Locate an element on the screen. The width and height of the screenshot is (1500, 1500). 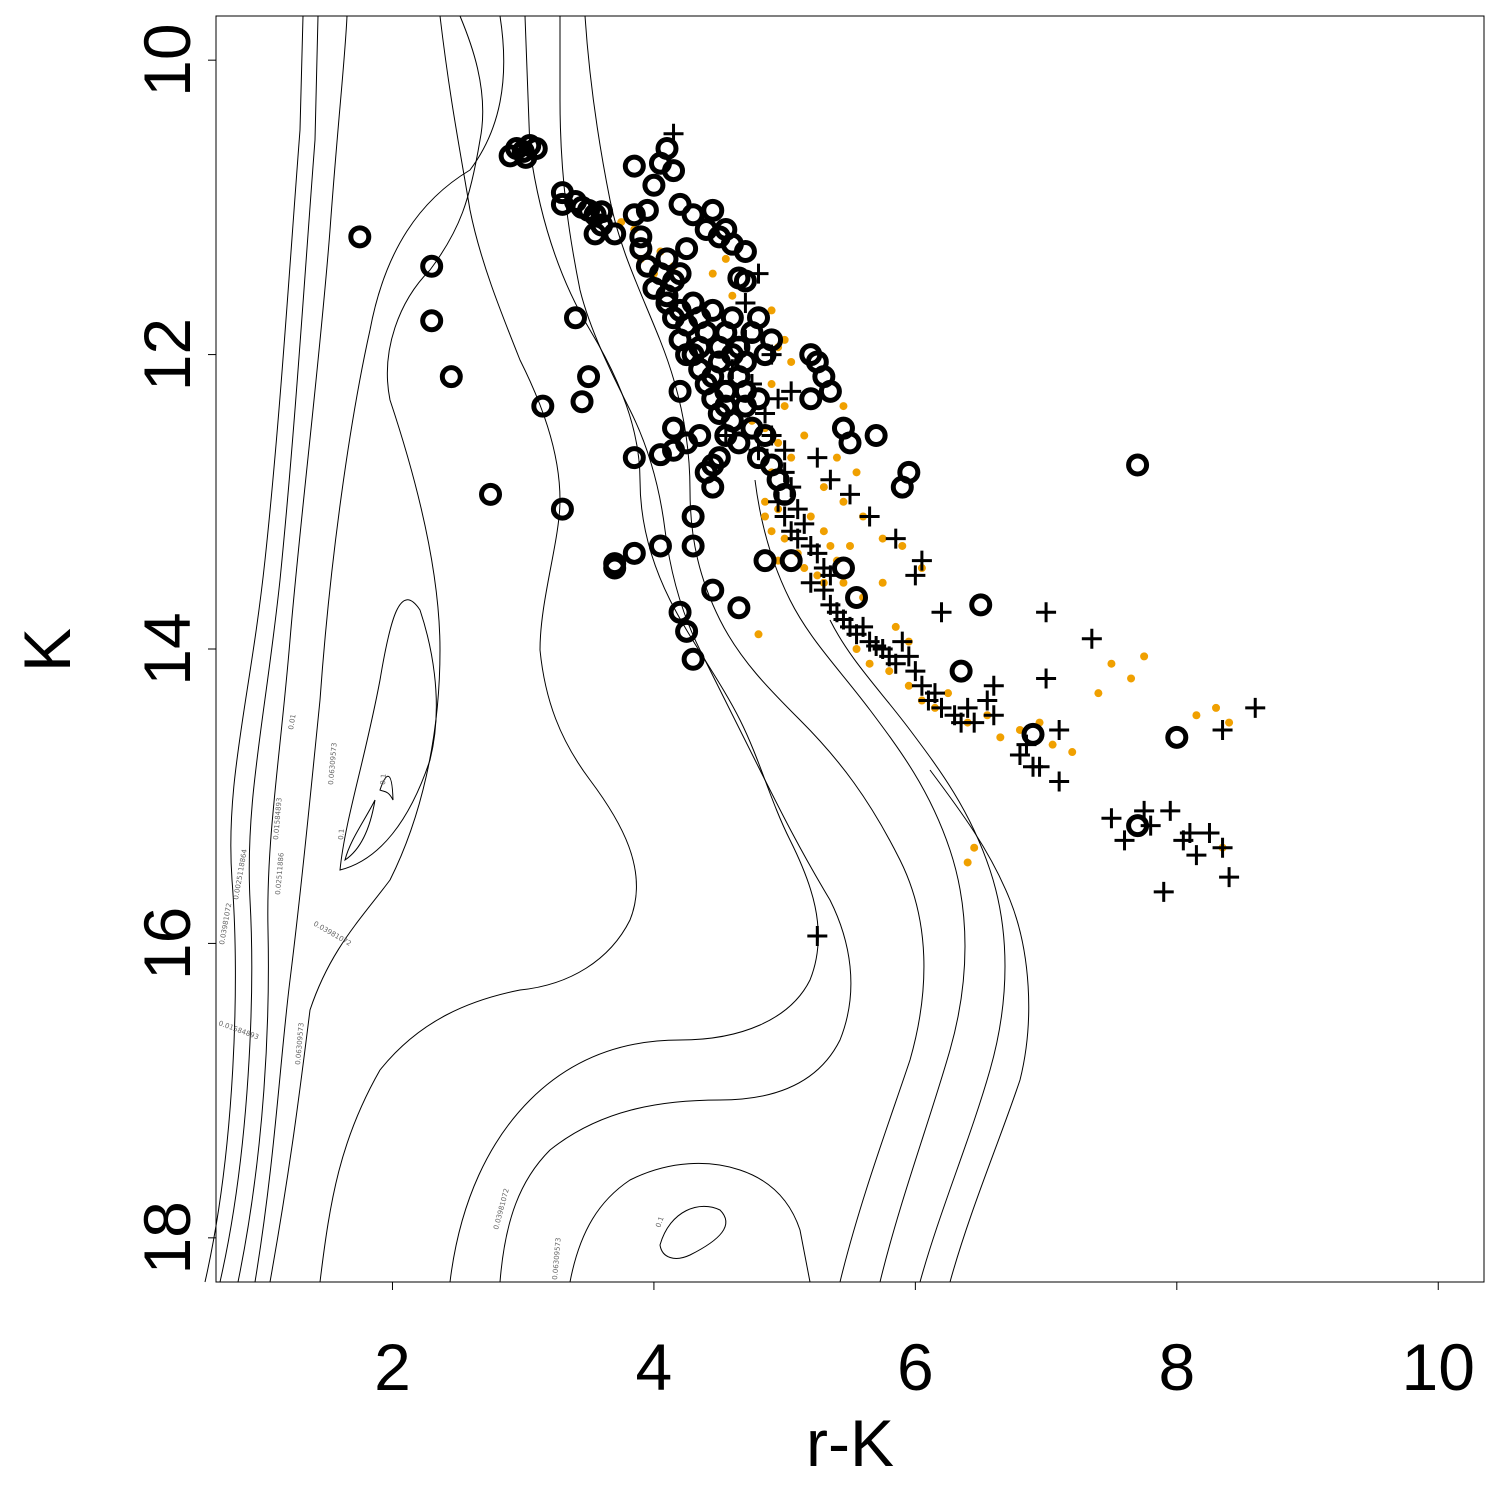
contour-label: 0.01584893 is located at coordinates (278, 818).